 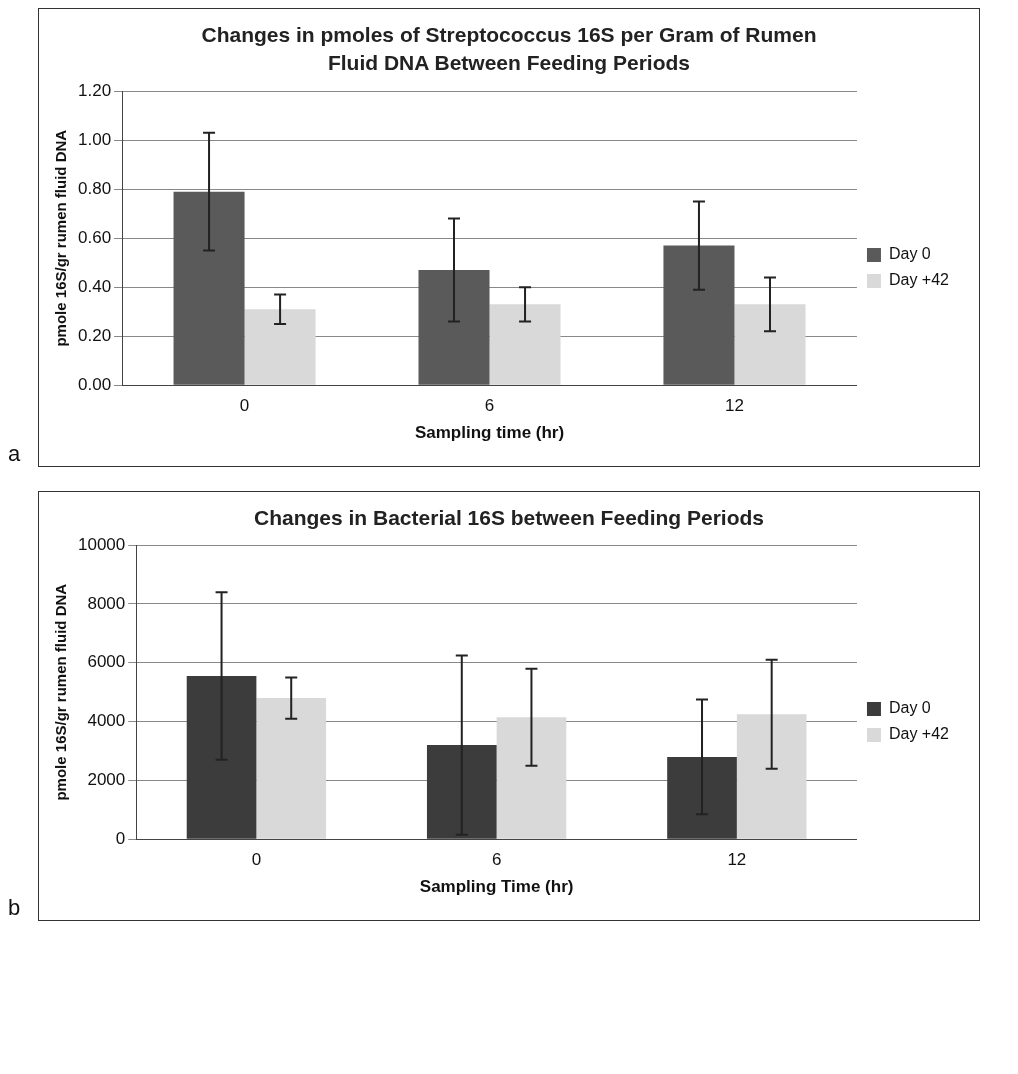 I want to click on y-tick-label: 1.00, so click(x=94, y=139).